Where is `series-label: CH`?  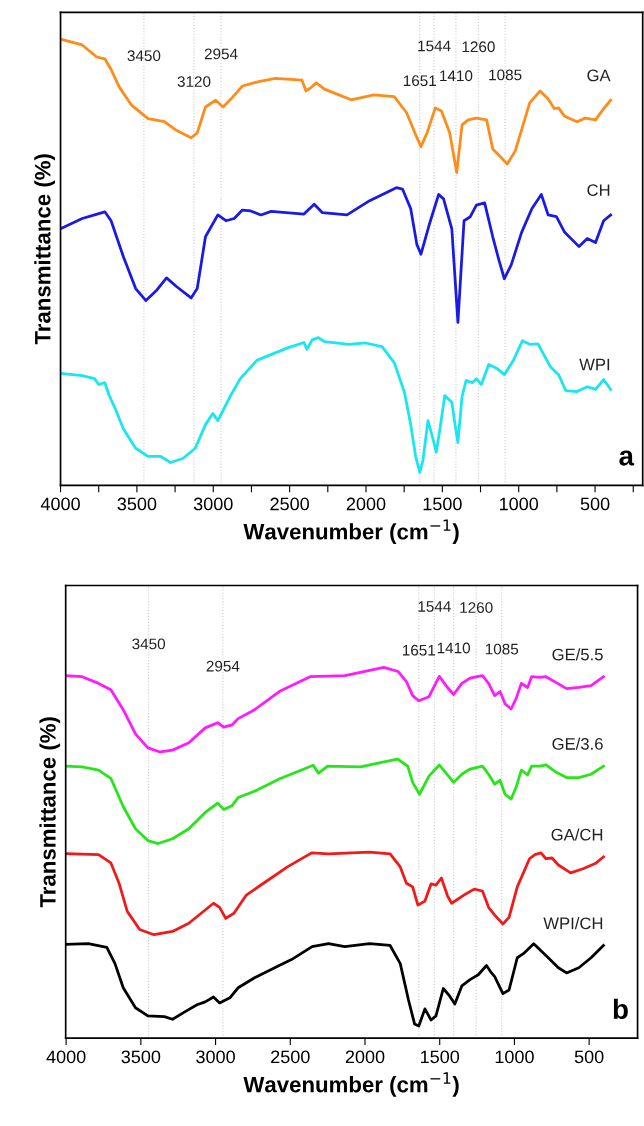
series-label: CH is located at coordinates (598, 190).